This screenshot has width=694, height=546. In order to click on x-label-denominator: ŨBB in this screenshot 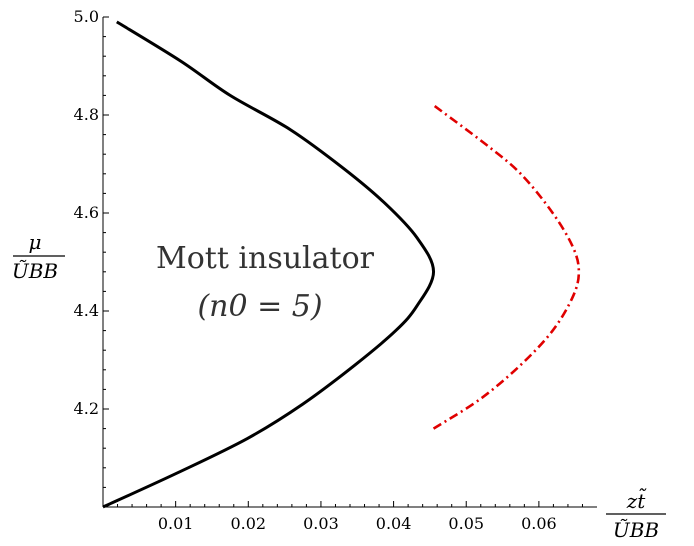, I will do `click(636, 530)`.